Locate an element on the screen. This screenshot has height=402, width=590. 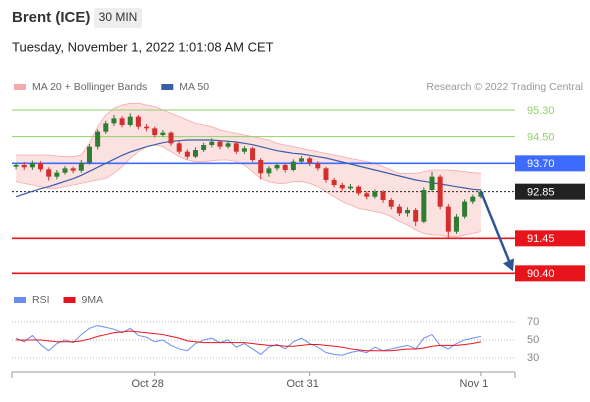
level-label: 93.70 is located at coordinates (541, 164).